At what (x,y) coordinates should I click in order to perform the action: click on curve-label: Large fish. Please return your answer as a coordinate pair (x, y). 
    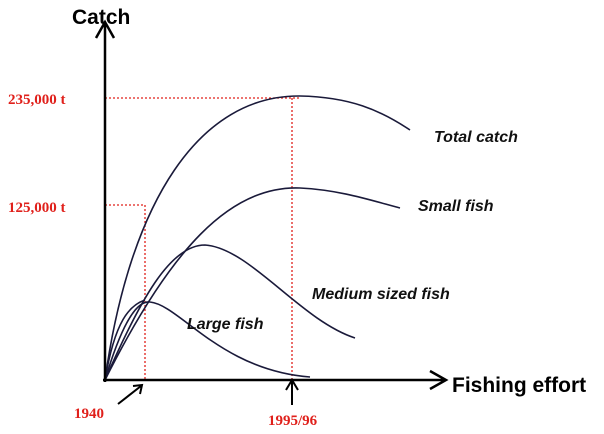
    Looking at the image, I should click on (225, 324).